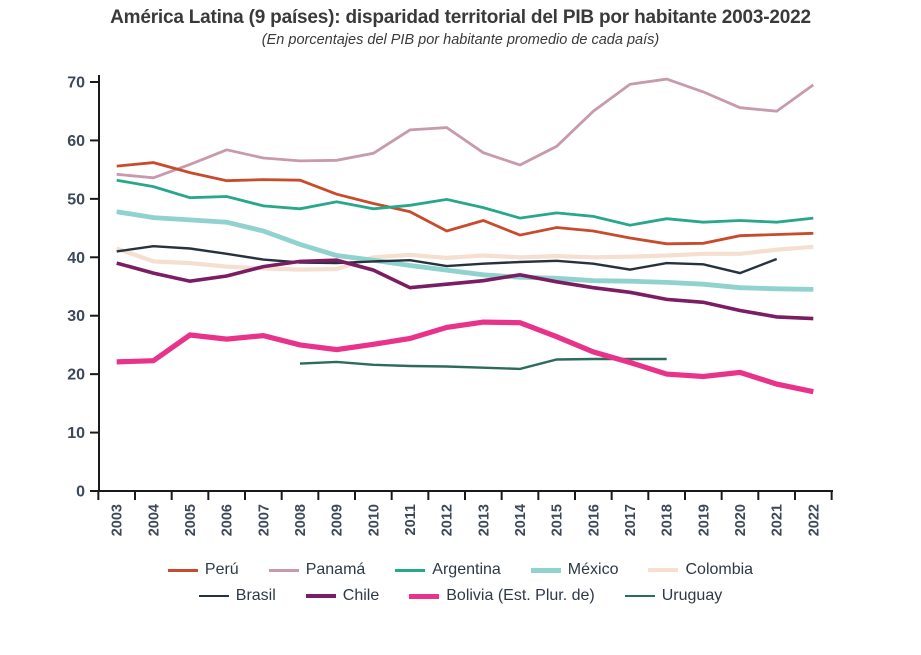  I want to click on series-line-peru, so click(465, 203).